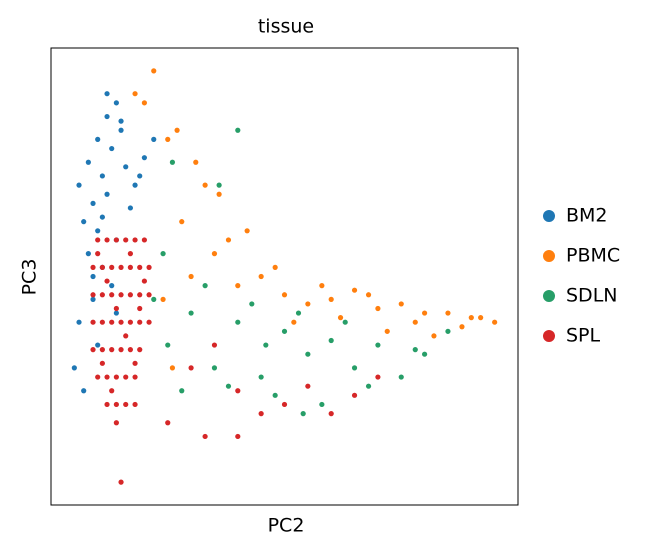 This screenshot has height=560, width=669. What do you see at coordinates (286, 27) in the screenshot?
I see `chart-title: tissue` at bounding box center [286, 27].